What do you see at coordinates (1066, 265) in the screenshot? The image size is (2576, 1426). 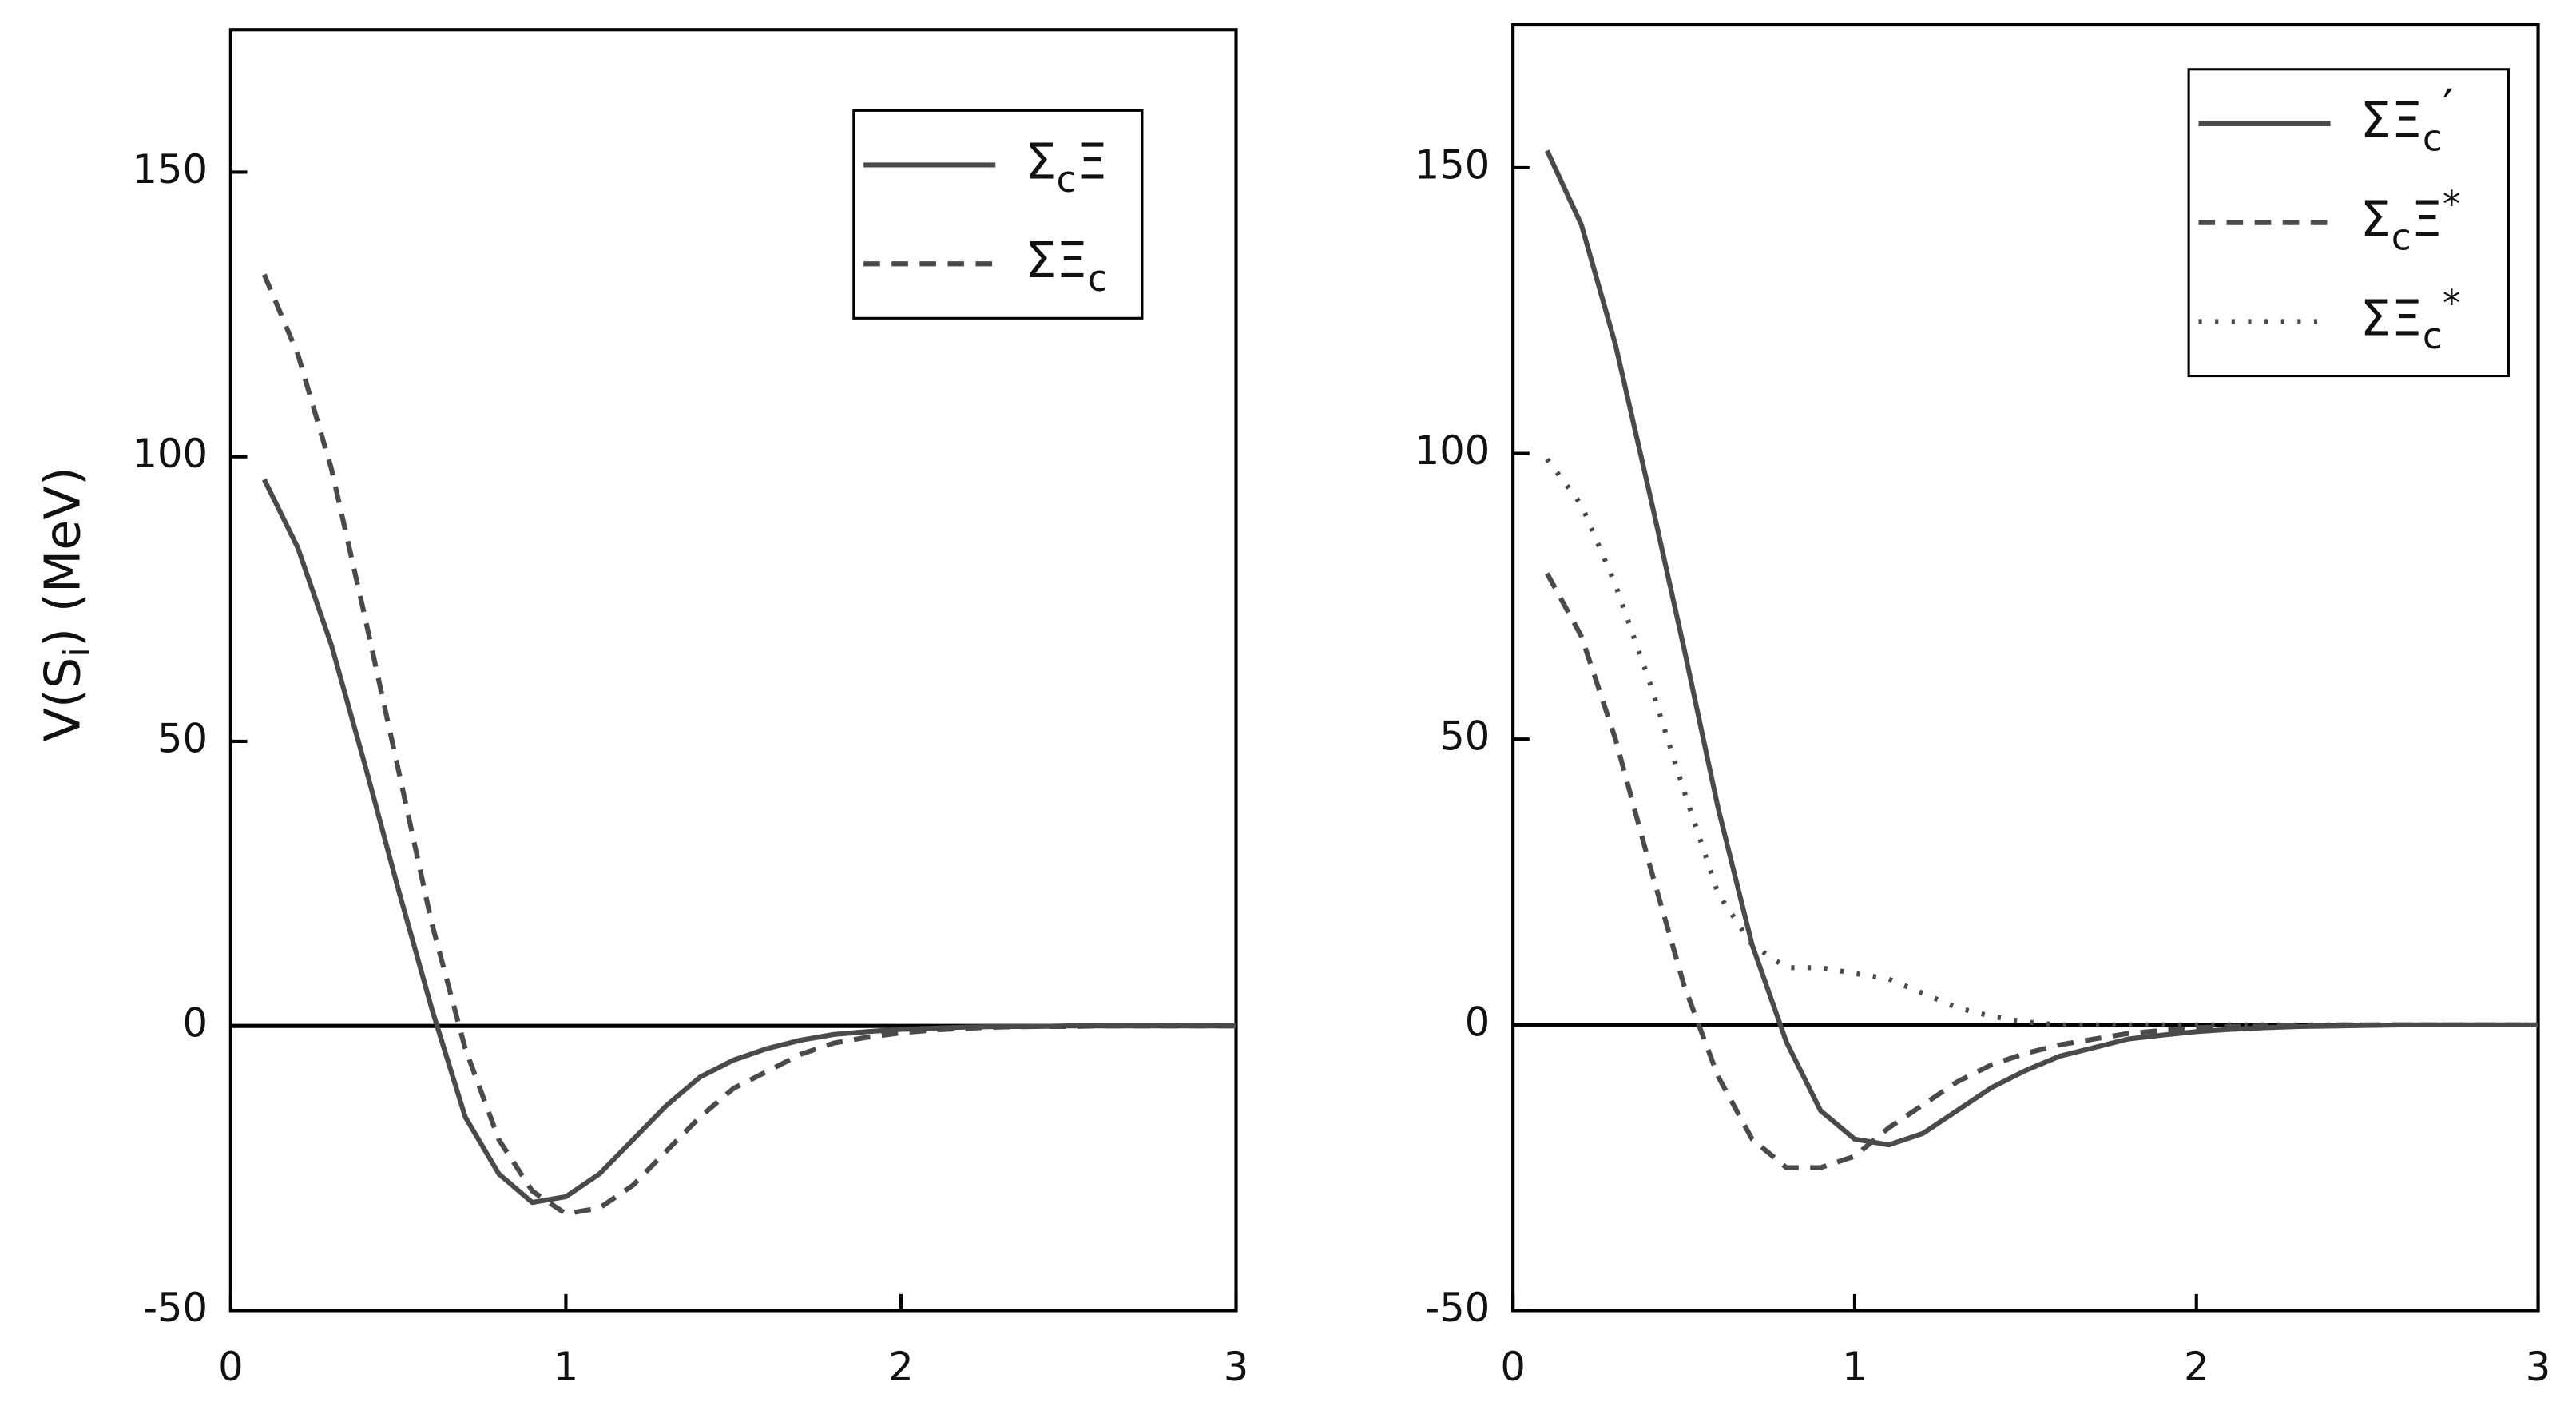 I see `legend-label: ΣΞc` at bounding box center [1066, 265].